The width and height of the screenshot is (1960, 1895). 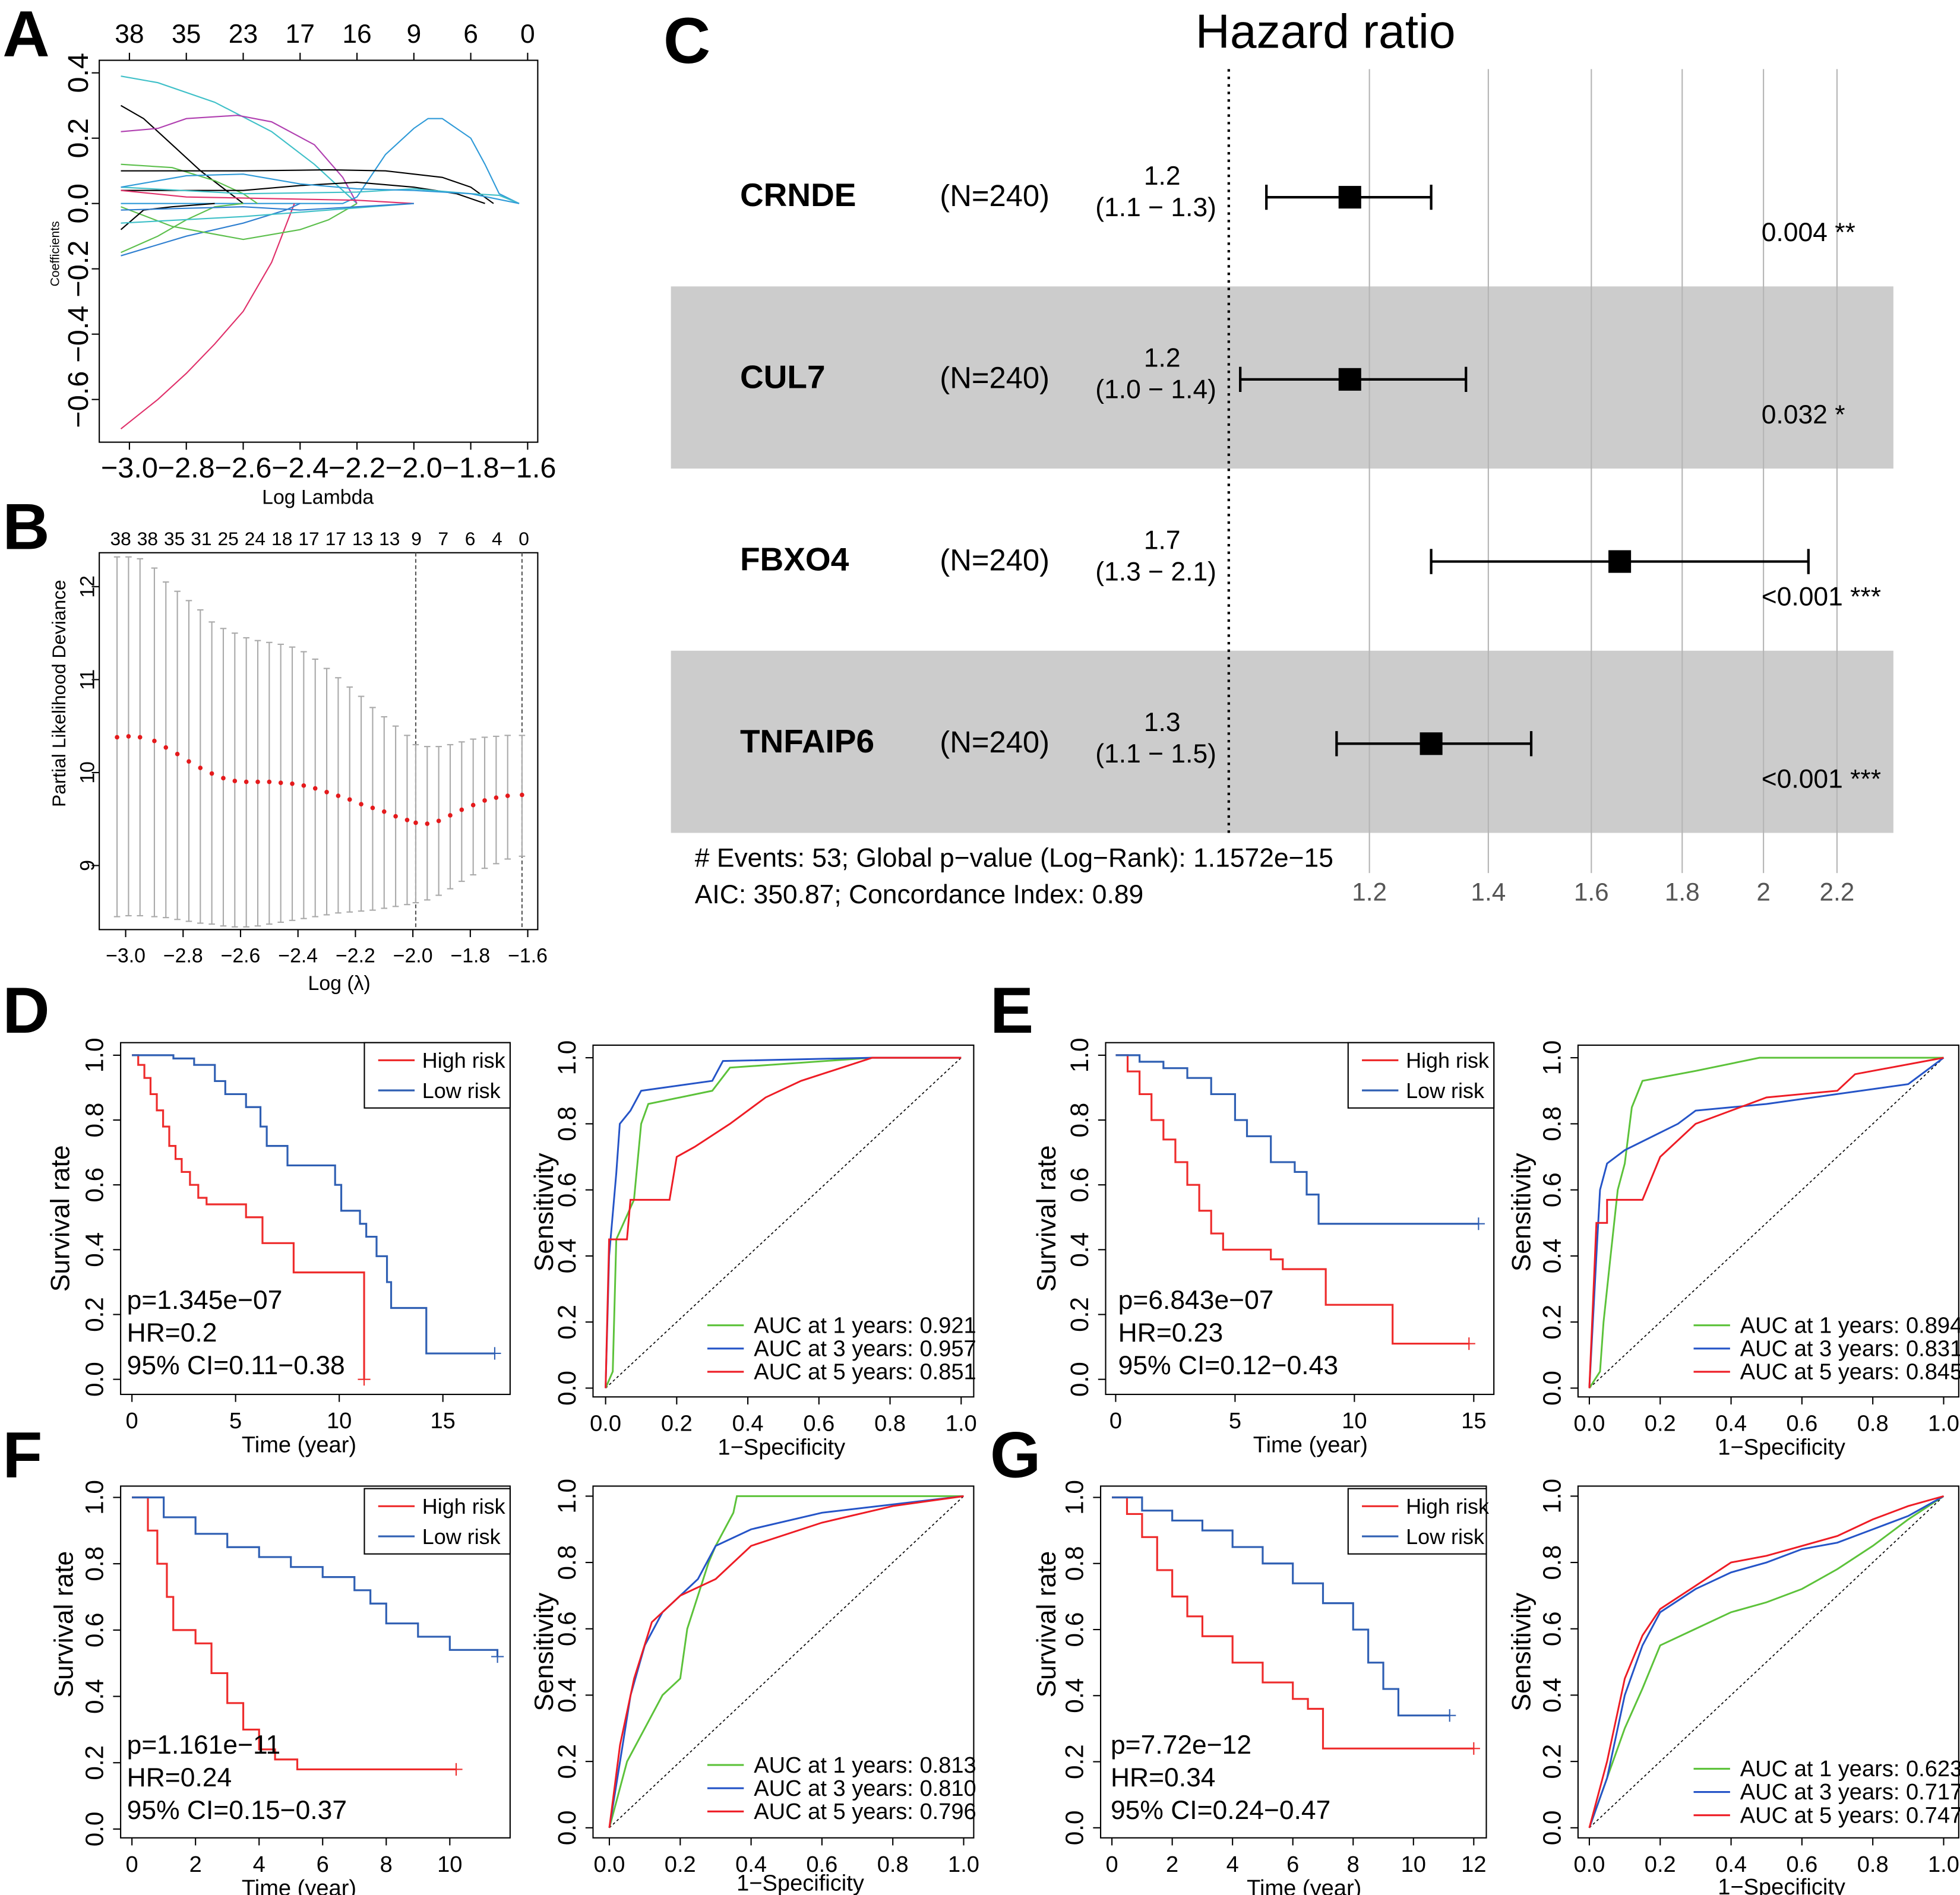 I want to click on stat-text: HR=0.2, so click(x=172, y=1332).